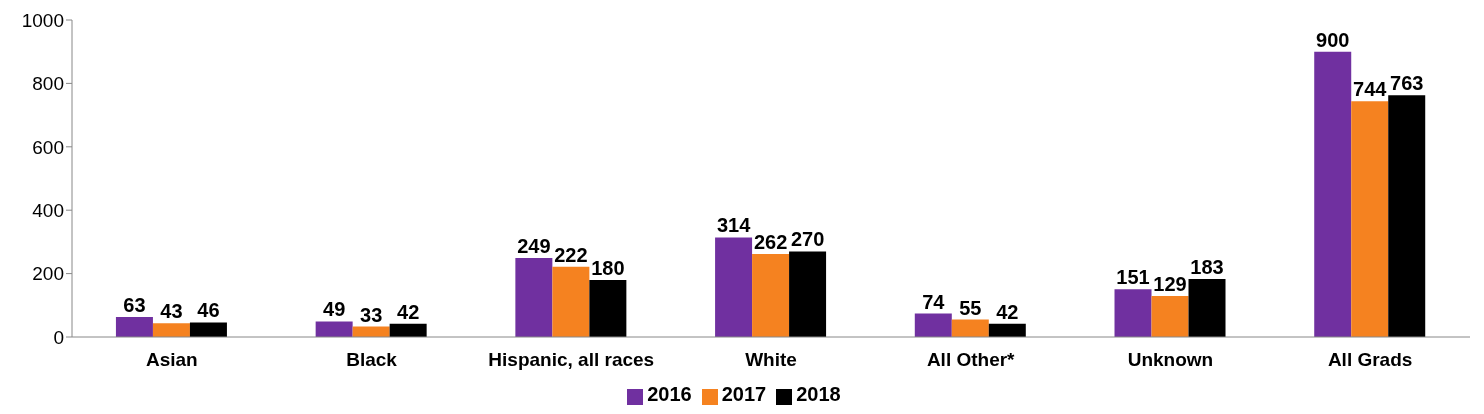 The width and height of the screenshot is (1484, 414). Describe the element at coordinates (1133, 277) in the screenshot. I see `data-label: 151` at that location.